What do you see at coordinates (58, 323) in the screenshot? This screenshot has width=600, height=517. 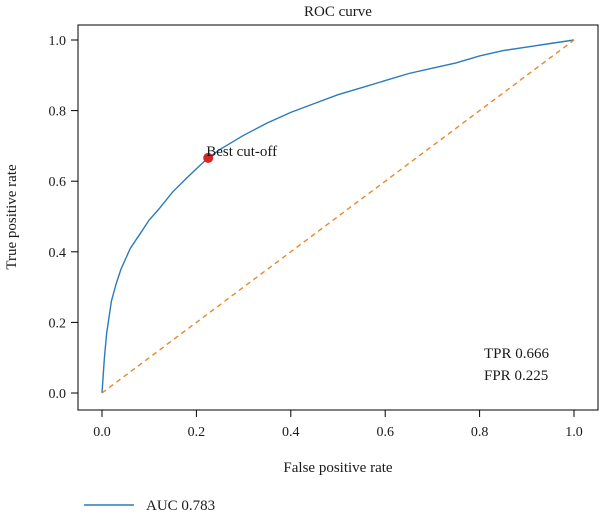 I see `y-tick-label: 0.2` at bounding box center [58, 323].